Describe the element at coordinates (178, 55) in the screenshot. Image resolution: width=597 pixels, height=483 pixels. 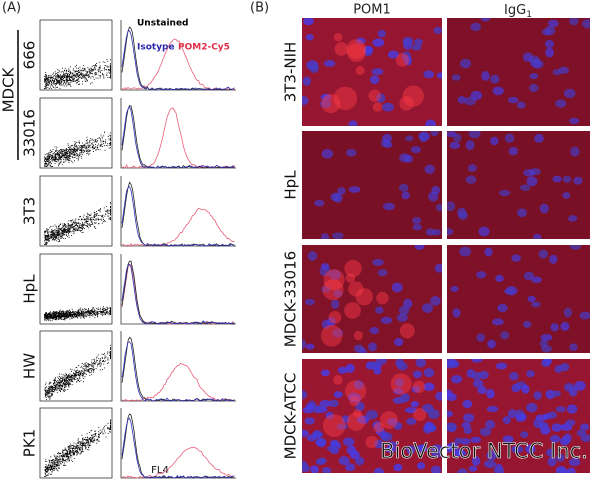
I see `histogram-axis` at that location.